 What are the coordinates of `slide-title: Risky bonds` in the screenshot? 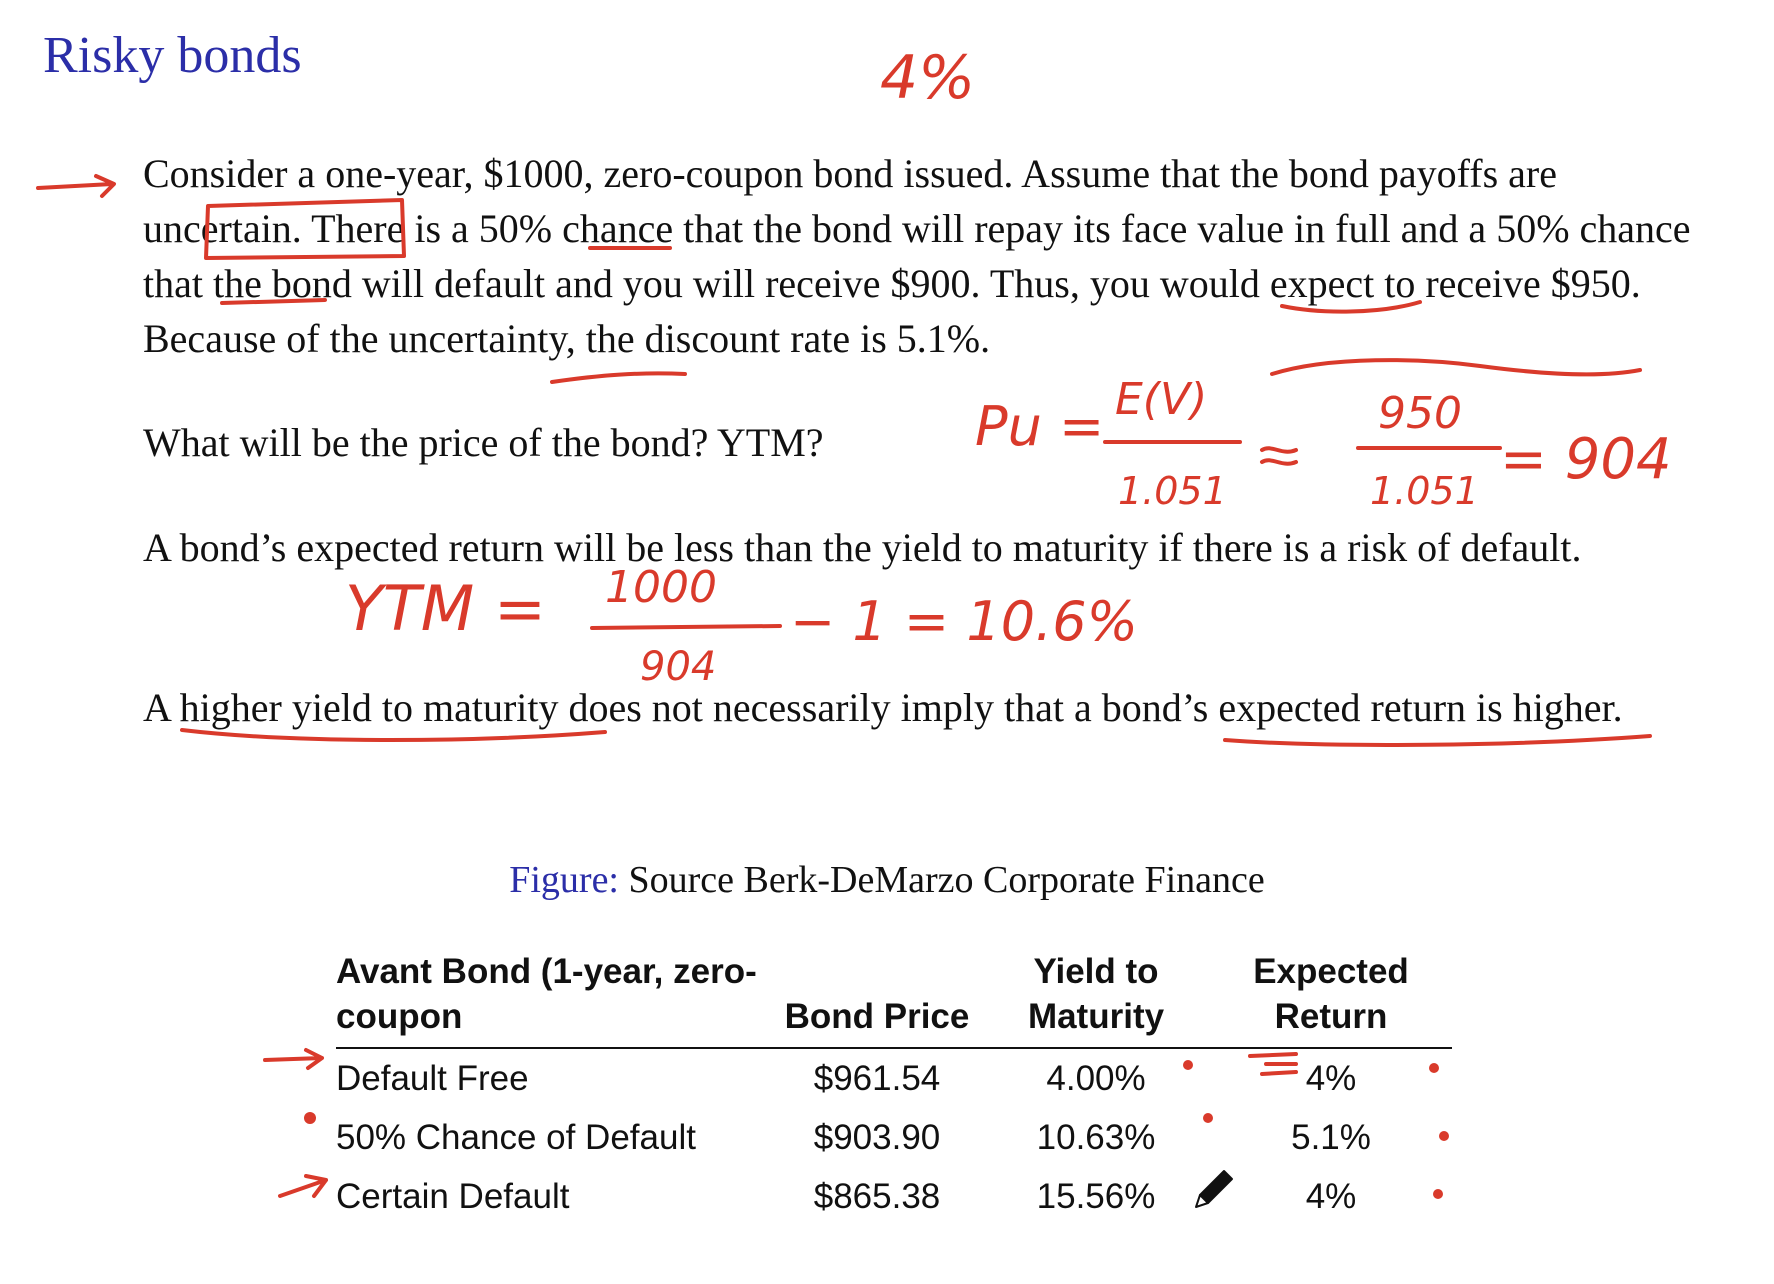 It's located at (172, 55).